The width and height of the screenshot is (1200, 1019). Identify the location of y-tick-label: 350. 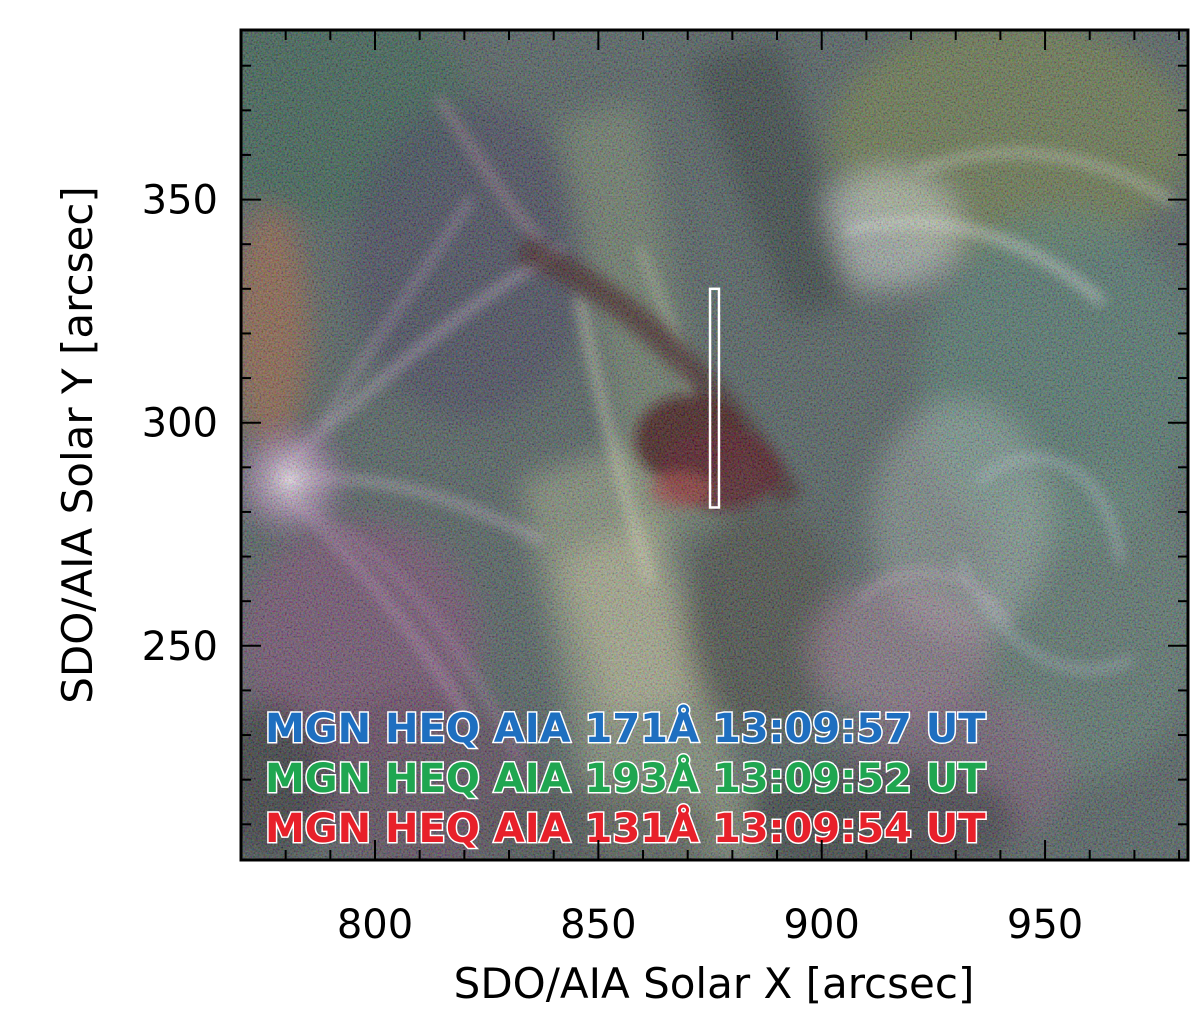
(180, 201).